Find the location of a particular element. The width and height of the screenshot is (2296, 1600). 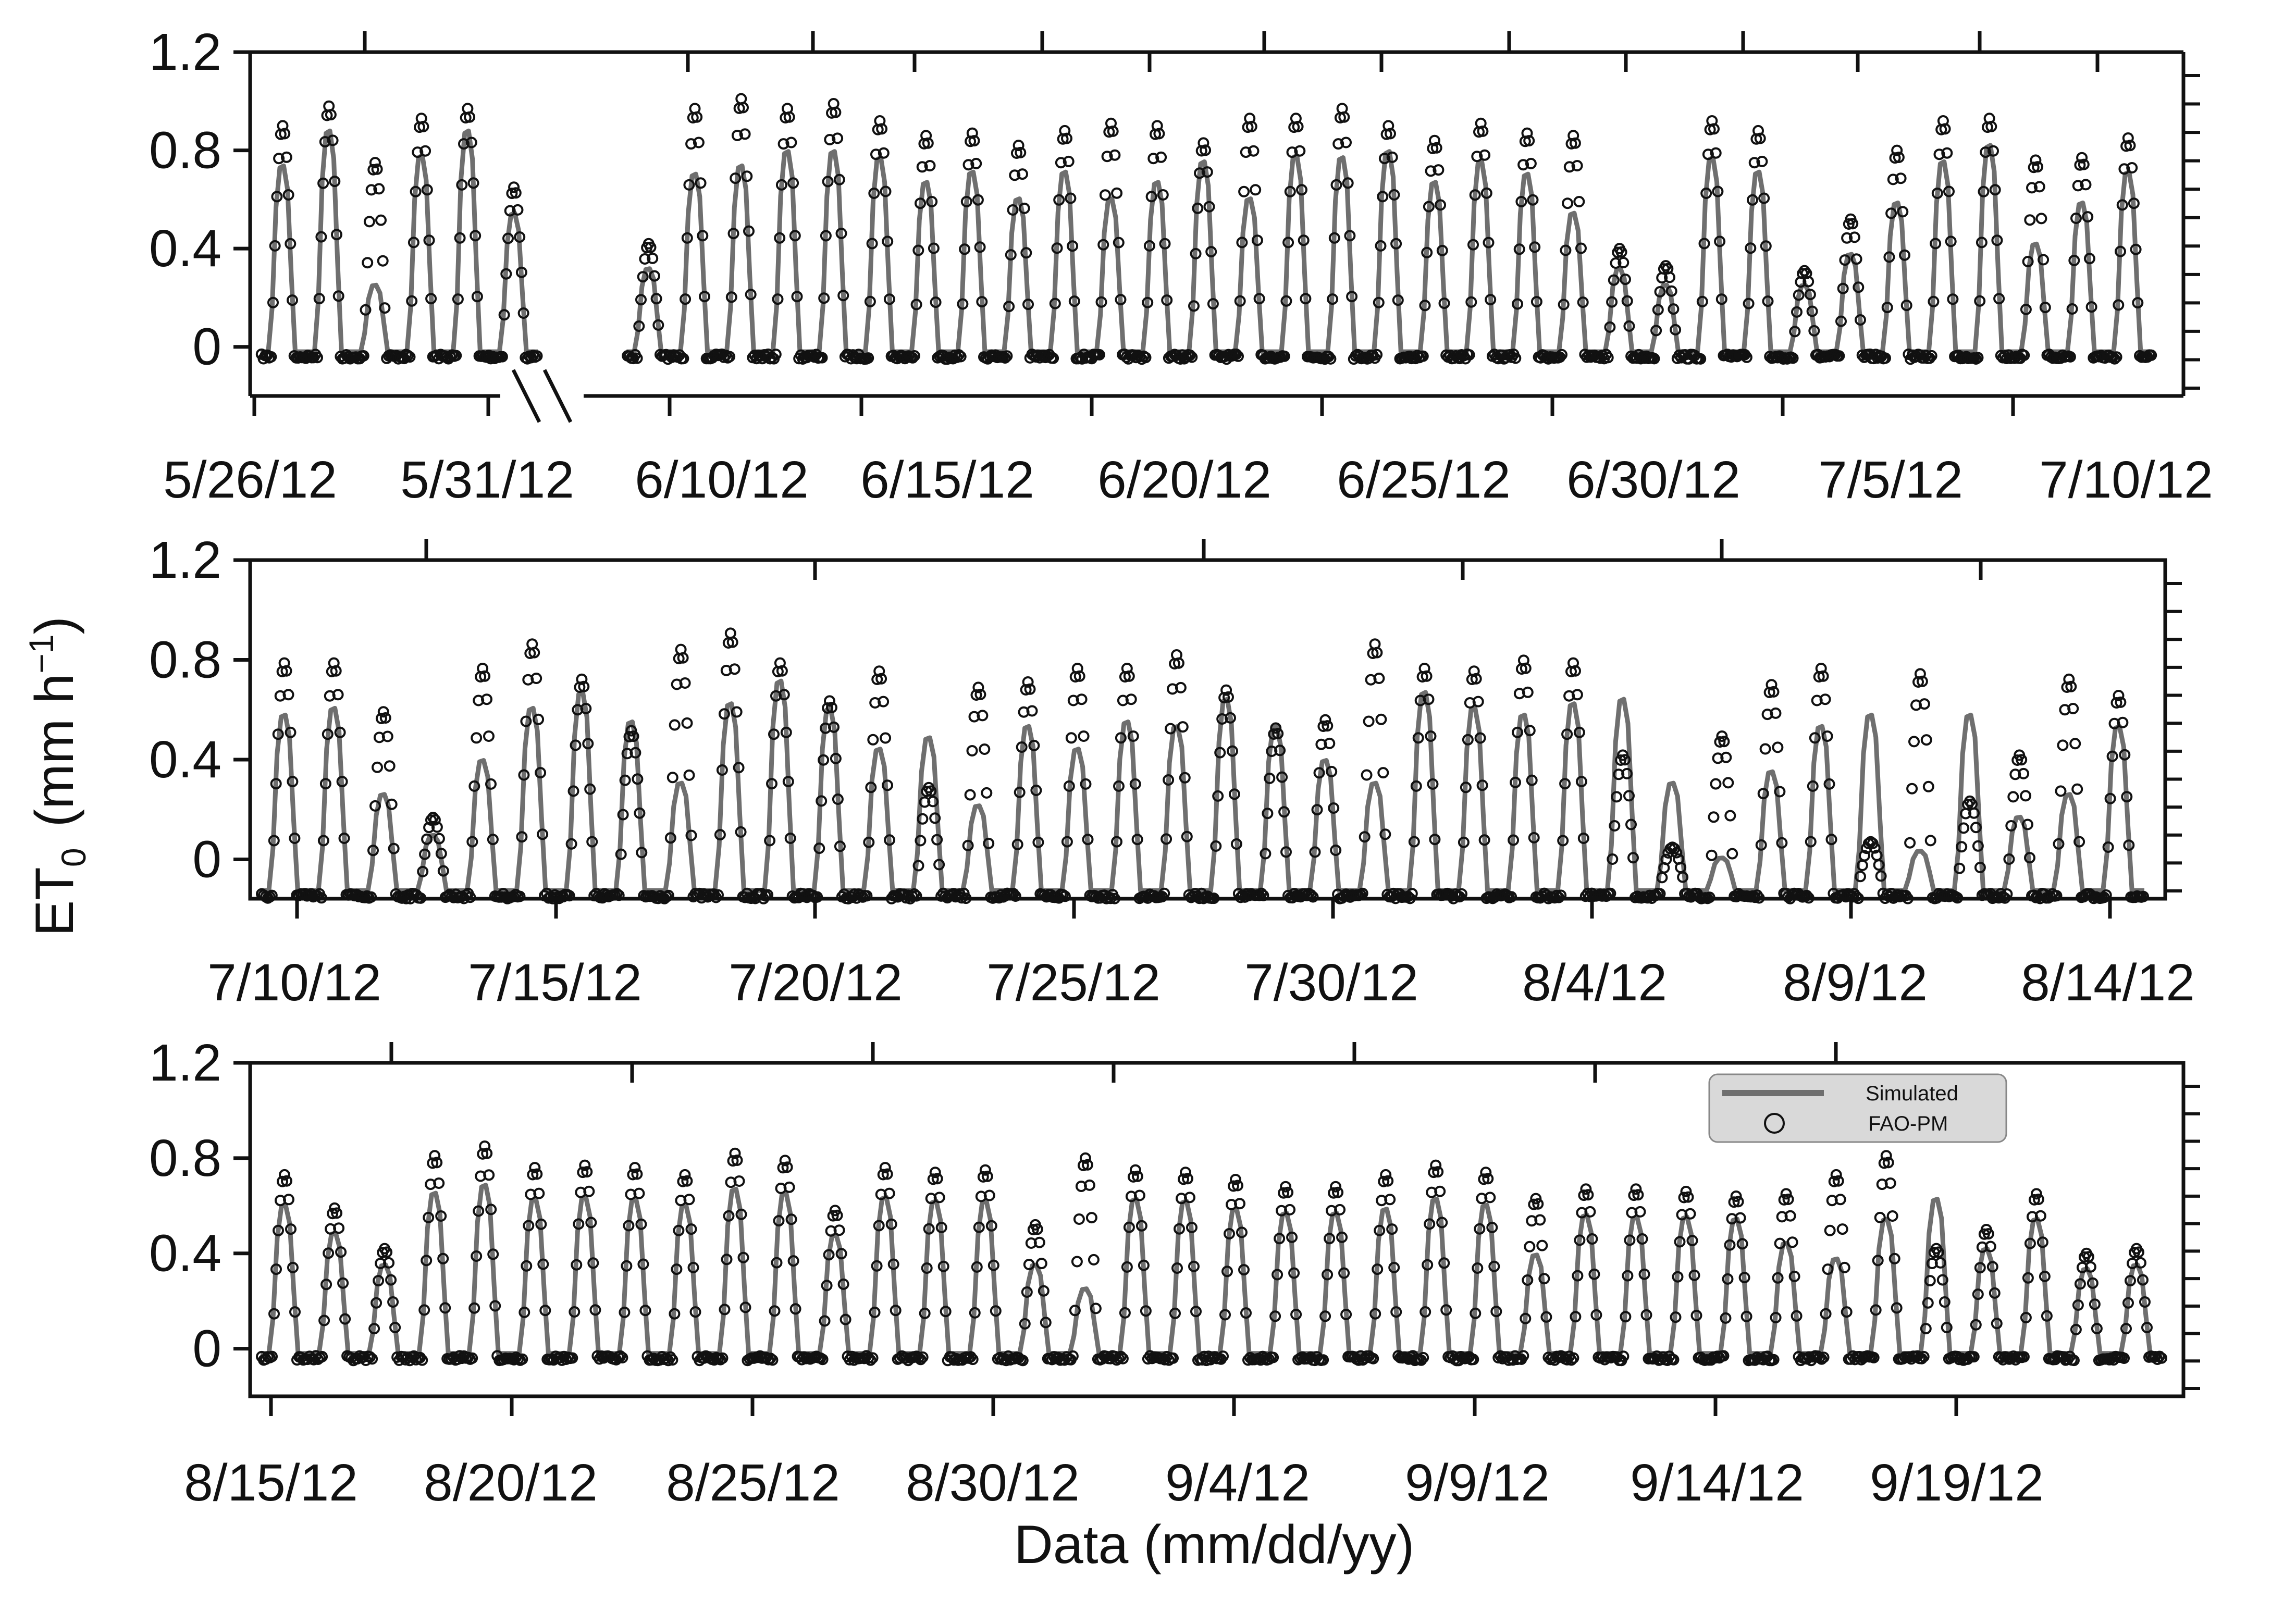

x-tick-label: 8/30/12 is located at coordinates (993, 1483).